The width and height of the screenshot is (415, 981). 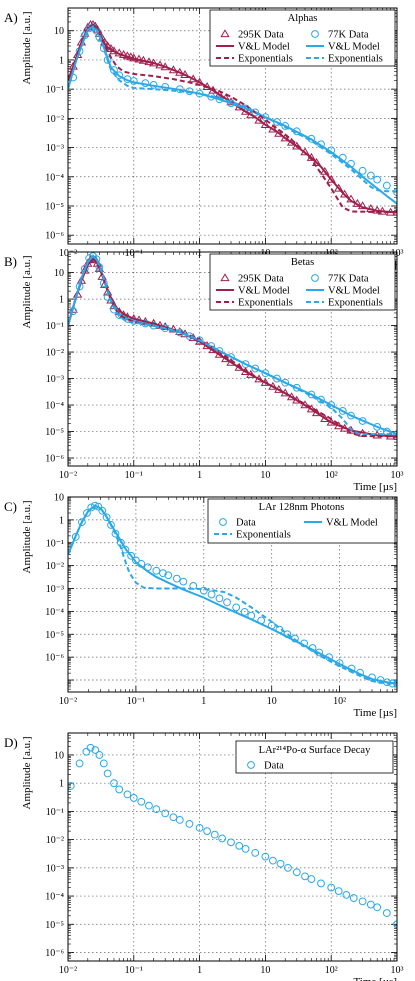 What do you see at coordinates (232, 115) in the screenshot?
I see `series-line` at bounding box center [232, 115].